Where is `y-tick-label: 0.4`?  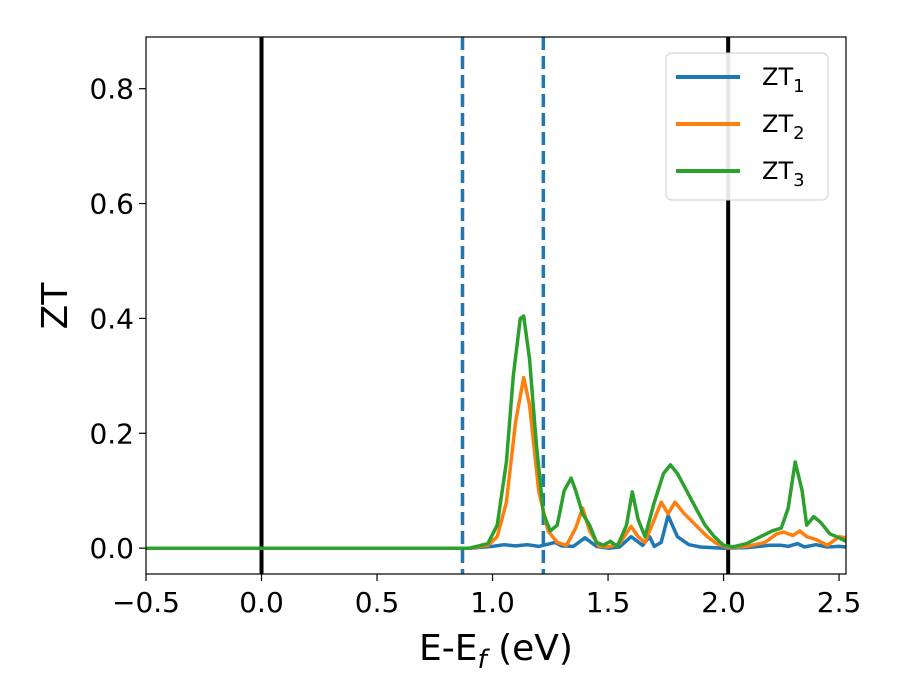
y-tick-label: 0.4 is located at coordinates (111, 318).